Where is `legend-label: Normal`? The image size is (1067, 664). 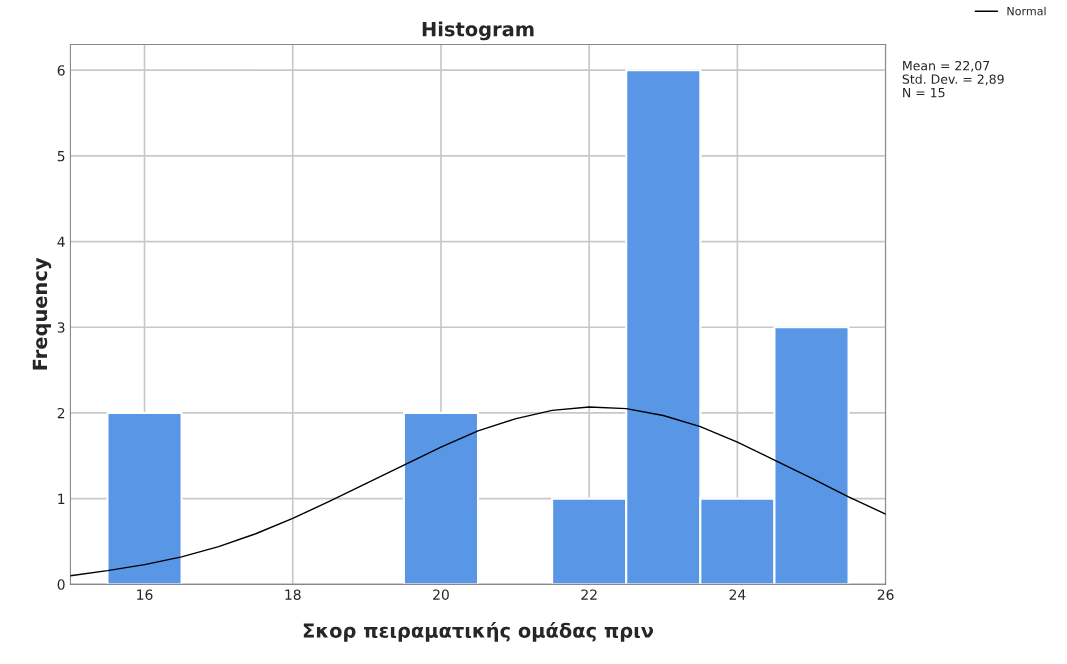 legend-label: Normal is located at coordinates (1026, 11).